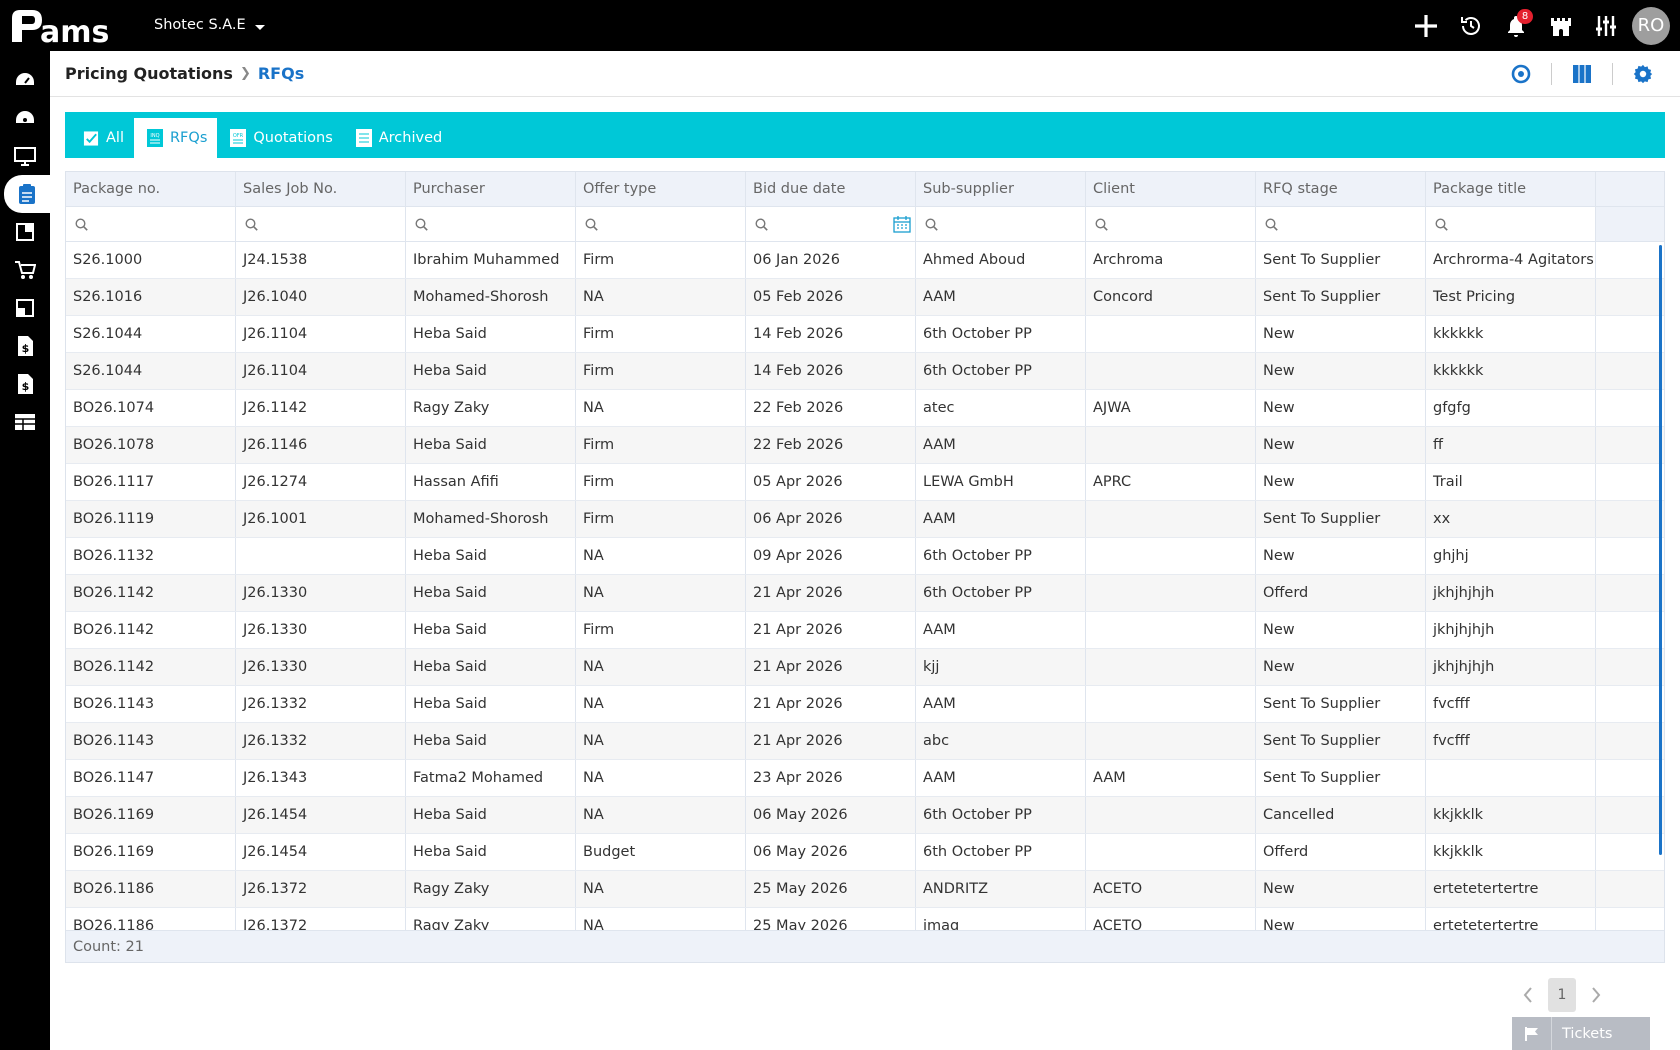  Describe the element at coordinates (831, 297) in the screenshot. I see `bid-due-date-cell: 05 Feb 2026` at that location.